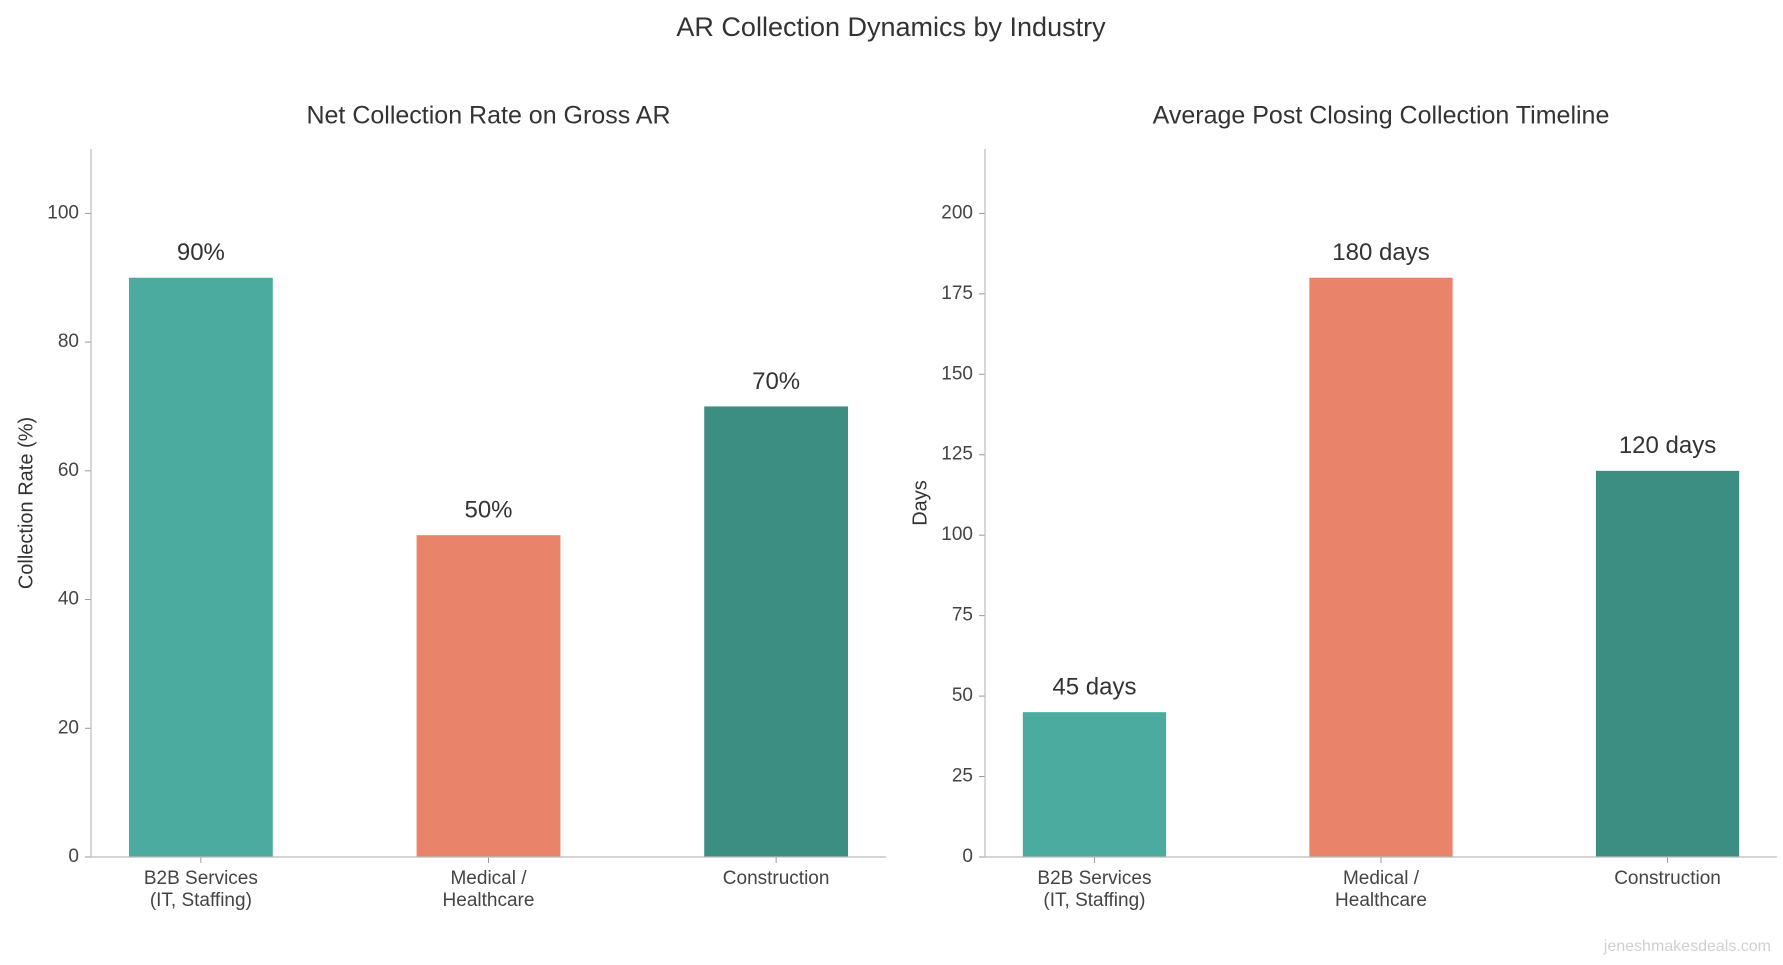 The height and width of the screenshot is (965, 1783). I want to click on y-tick-label: 50, so click(962, 695).